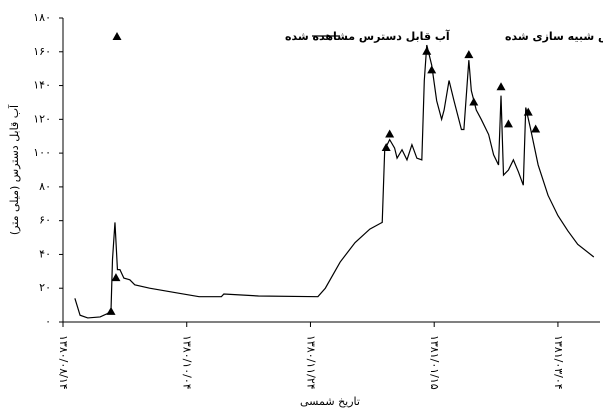 The width and height of the screenshot is (603, 409). Describe the element at coordinates (45, 253) in the screenshot. I see `y-tick-label: ۴۰` at that location.